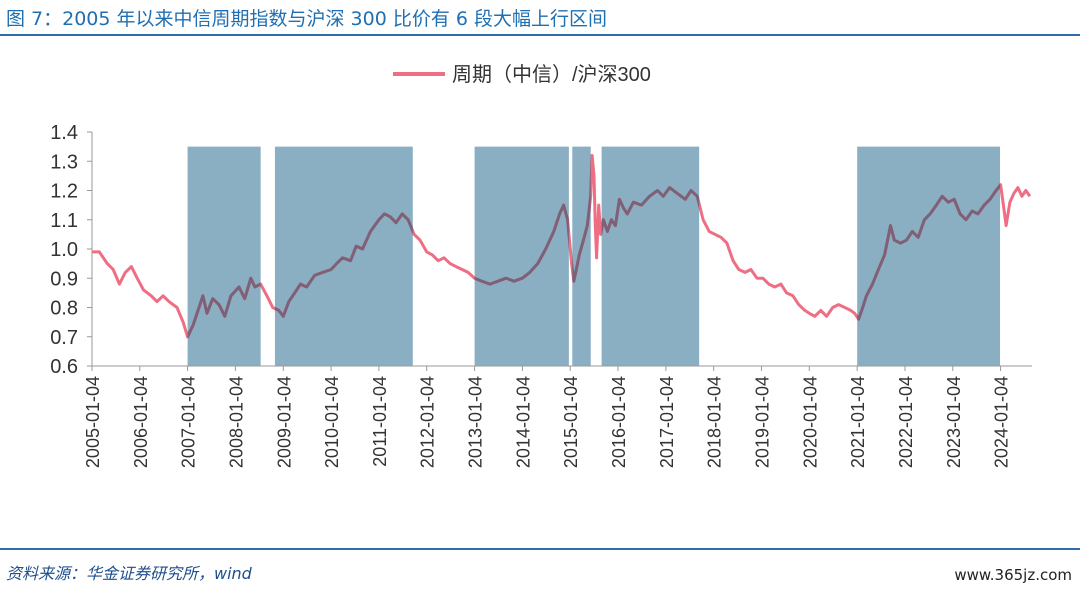 Image resolution: width=1080 pixels, height=592 pixels. What do you see at coordinates (667, 422) in the screenshot?
I see `x-tick-label: 2017-01-04` at bounding box center [667, 422].